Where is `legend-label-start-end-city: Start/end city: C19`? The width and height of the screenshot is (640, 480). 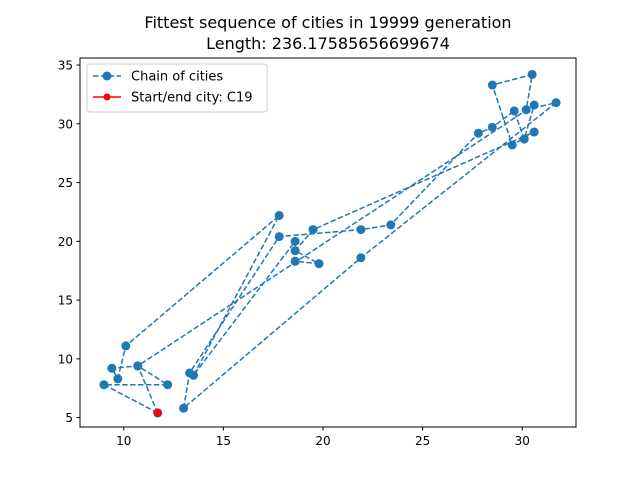 legend-label-start-end-city: Start/end city: C19 is located at coordinates (192, 98).